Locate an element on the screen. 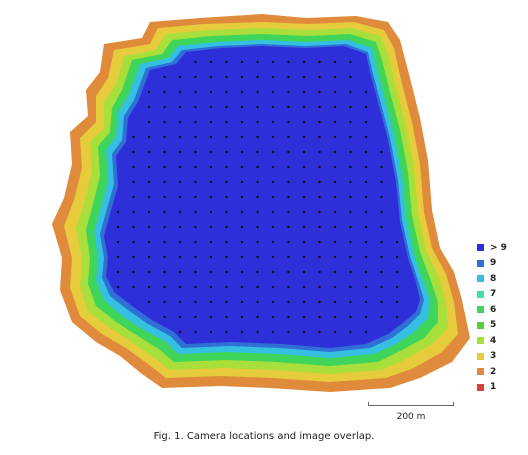 Image resolution: width=528 pixels, height=455 pixels. legend-label: 5 is located at coordinates (493, 325).